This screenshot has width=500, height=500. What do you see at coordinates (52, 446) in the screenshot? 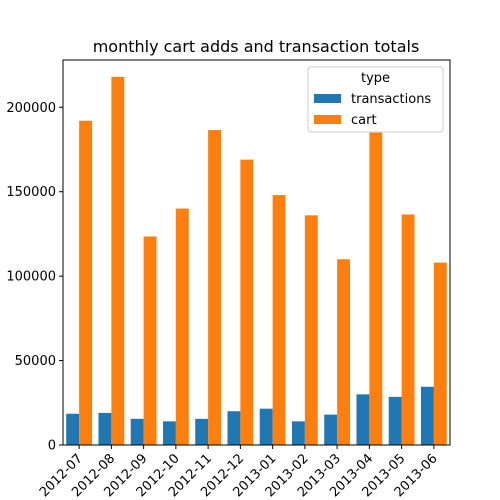
I see `y-tick-label: 0` at bounding box center [52, 446].